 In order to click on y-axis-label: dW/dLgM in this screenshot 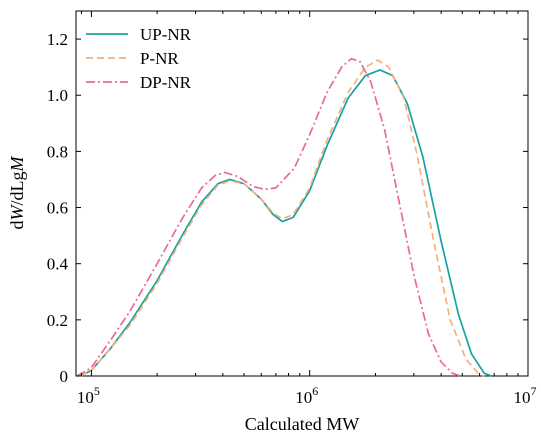, I will do `click(17, 193)`.